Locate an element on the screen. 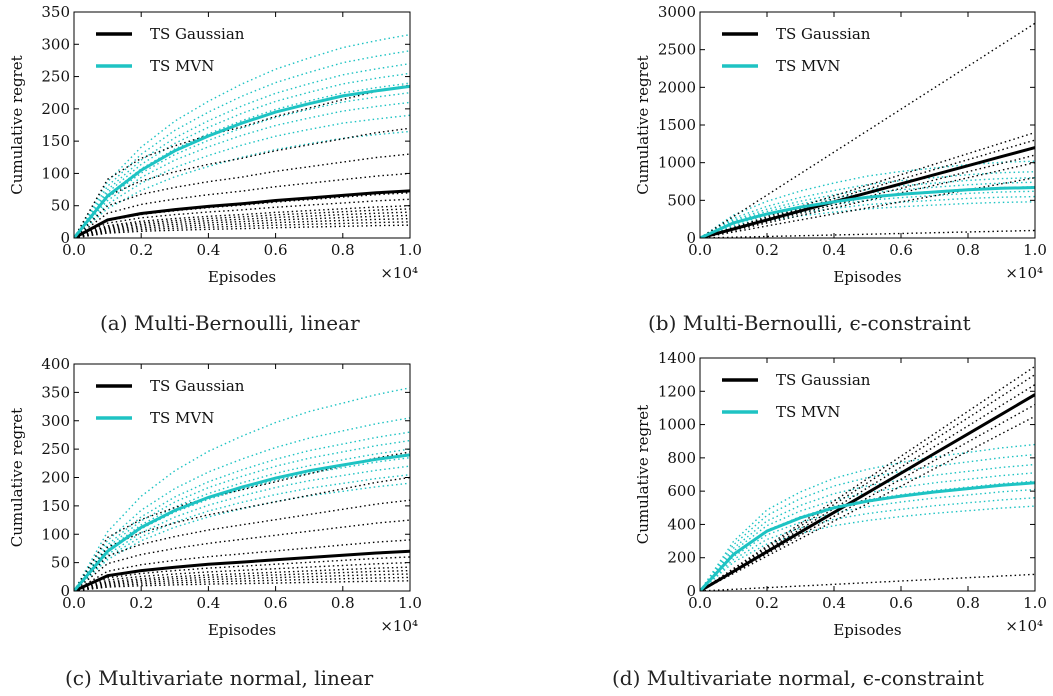 The image size is (1053, 696). x-axis-label: Episodes is located at coordinates (867, 277).